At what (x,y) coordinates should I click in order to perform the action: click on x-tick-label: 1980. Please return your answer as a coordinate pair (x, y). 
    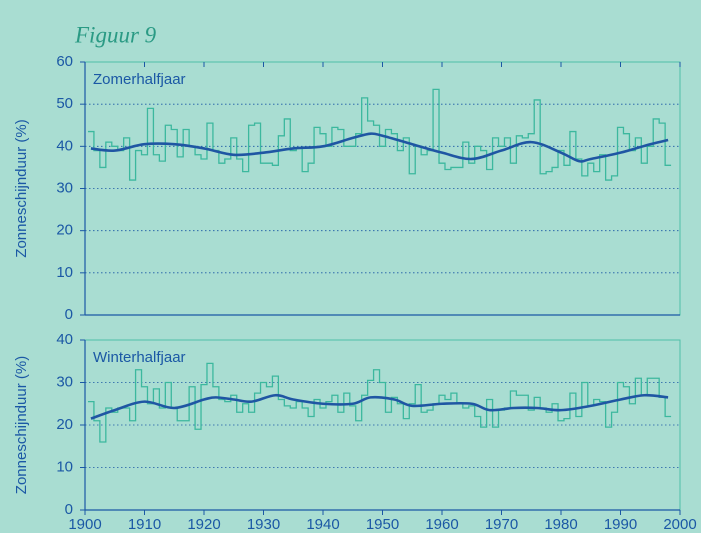
    Looking at the image, I should click on (560, 524).